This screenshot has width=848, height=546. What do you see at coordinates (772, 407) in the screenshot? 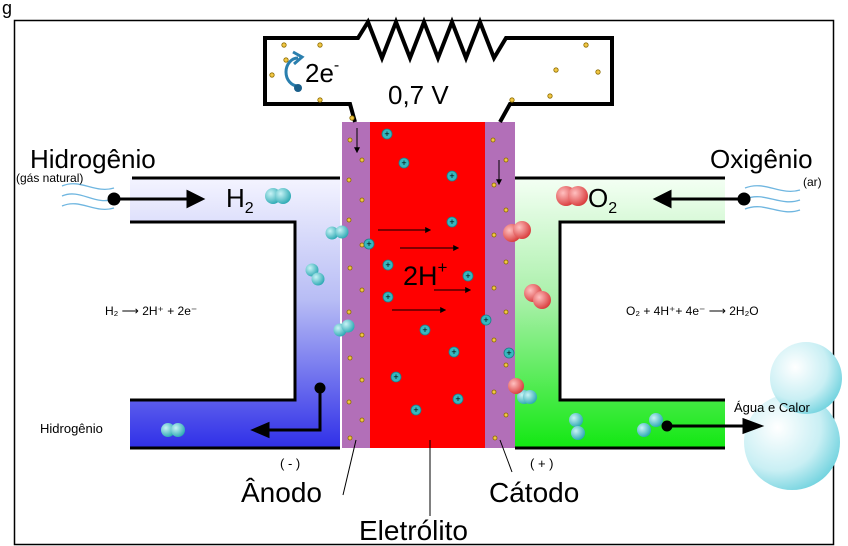
I see `water-heat-label: Água e Calor` at bounding box center [772, 407].